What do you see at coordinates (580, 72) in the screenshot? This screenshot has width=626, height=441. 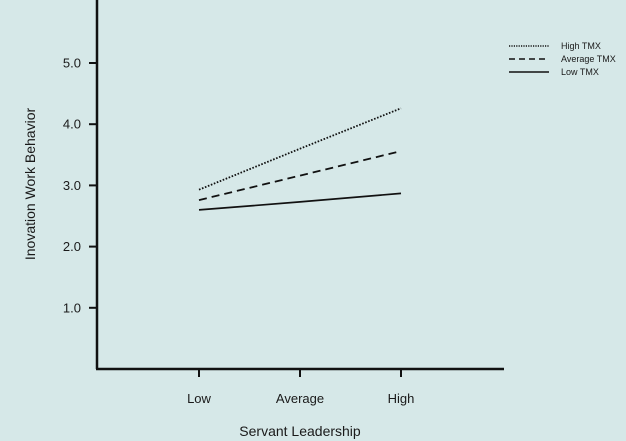 I see `legend-label: Low TMX` at bounding box center [580, 72].